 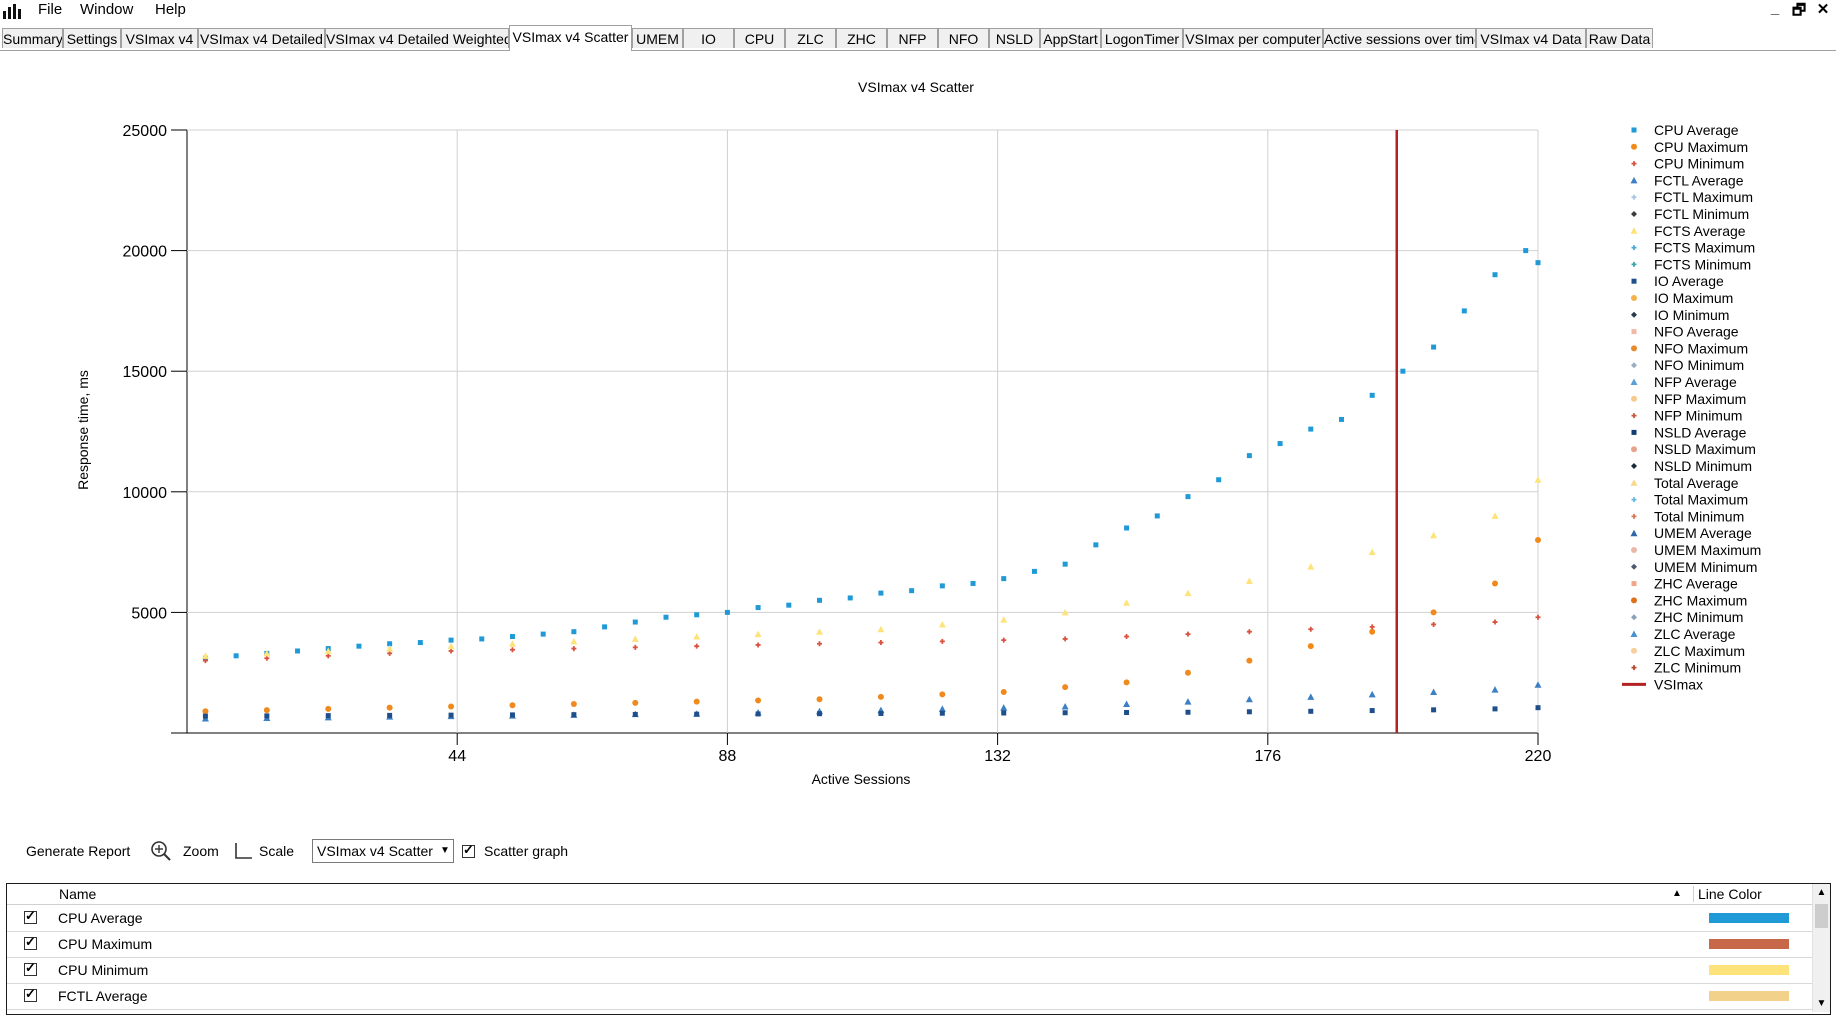 What do you see at coordinates (1531, 38) in the screenshot?
I see `tab-vsimax-v4-data: VSImax v4 Data` at bounding box center [1531, 38].